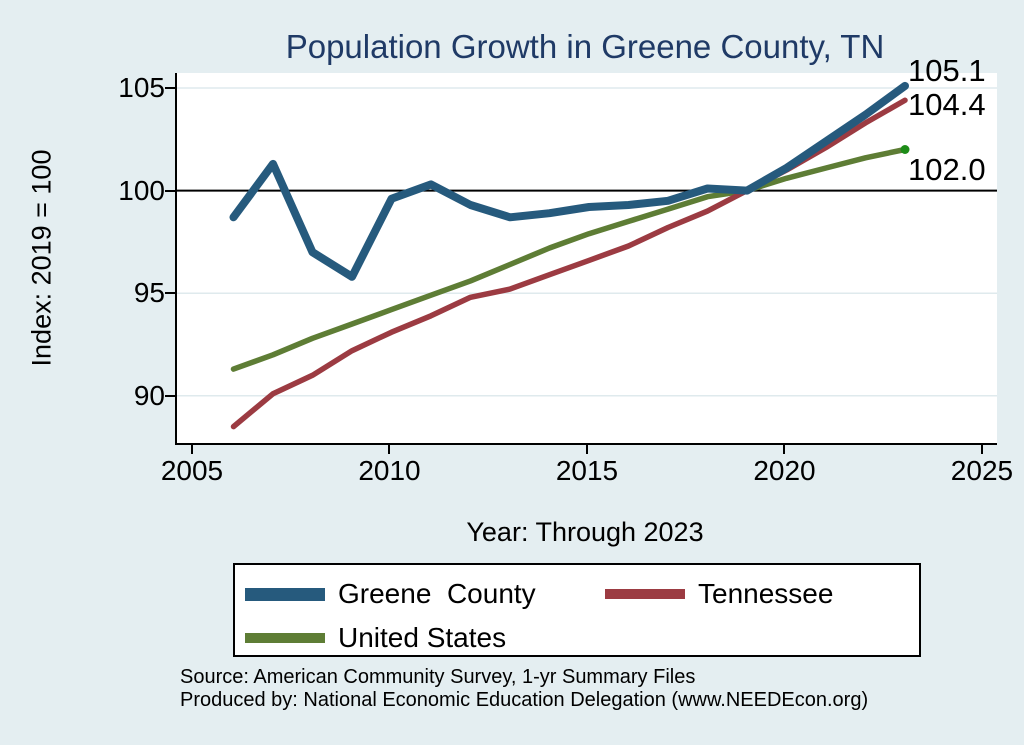 The width and height of the screenshot is (1024, 745). What do you see at coordinates (149, 293) in the screenshot?
I see `y-axis-tick-label-95: 95` at bounding box center [149, 293].